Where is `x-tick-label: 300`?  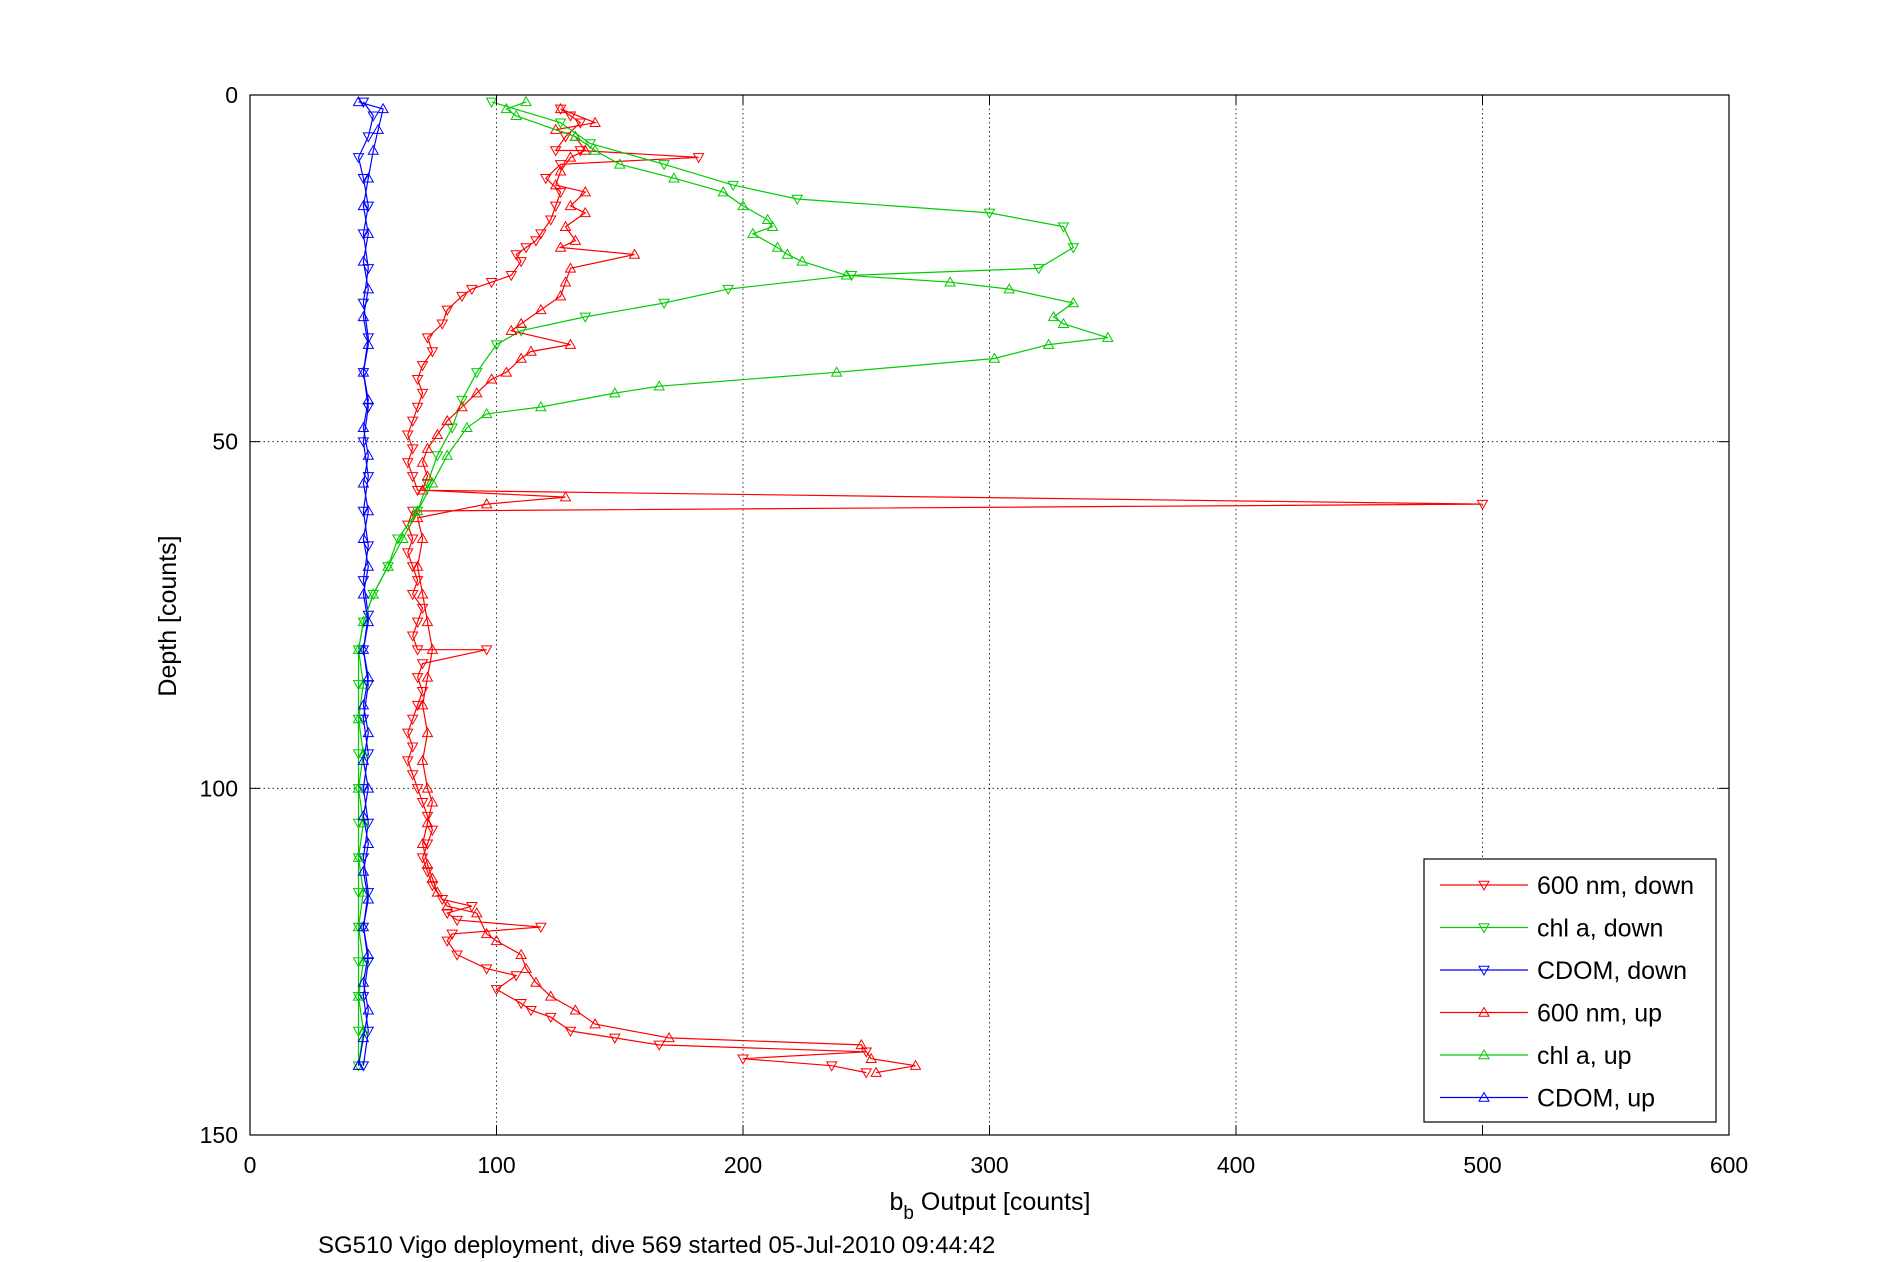 x-tick-label: 300 is located at coordinates (989, 1165).